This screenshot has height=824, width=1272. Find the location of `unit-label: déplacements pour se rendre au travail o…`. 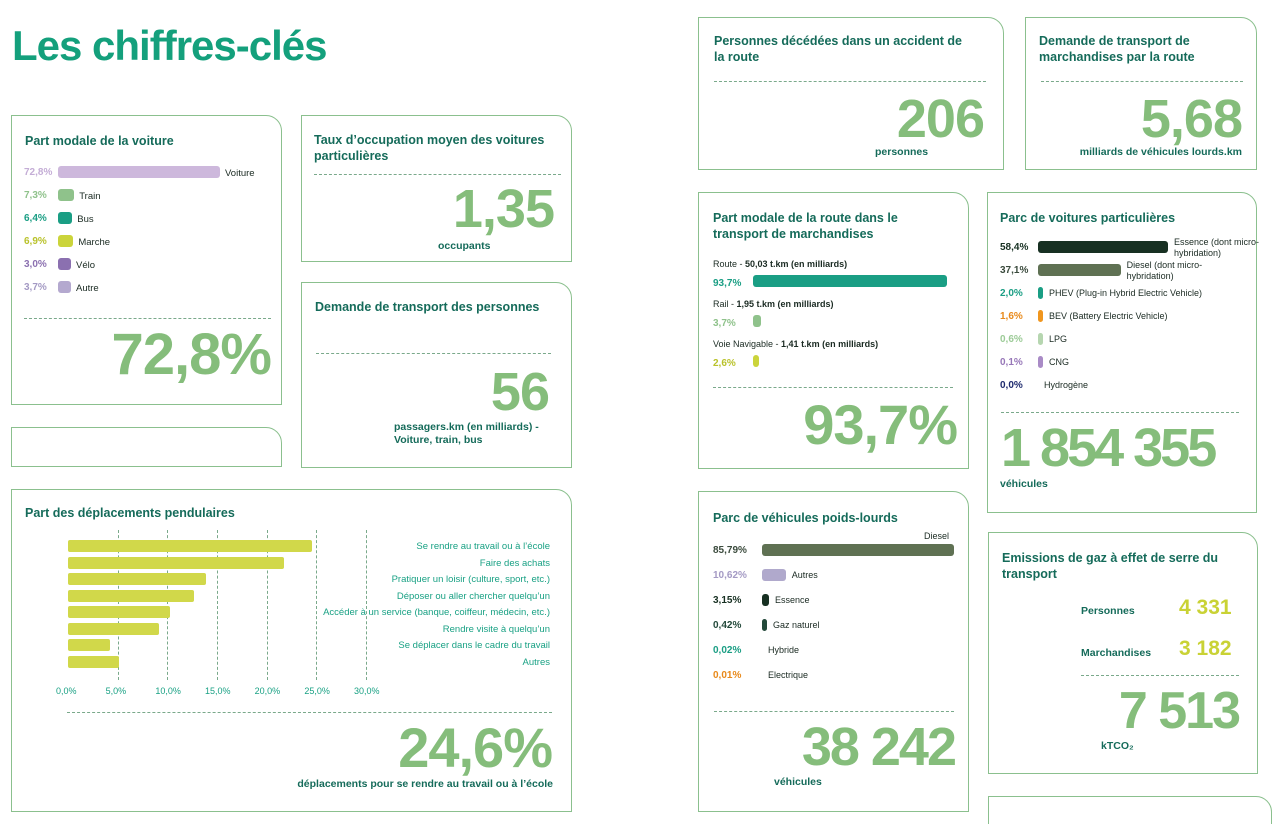

unit-label: déplacements pour se rendre au travail o… is located at coordinates (425, 784).